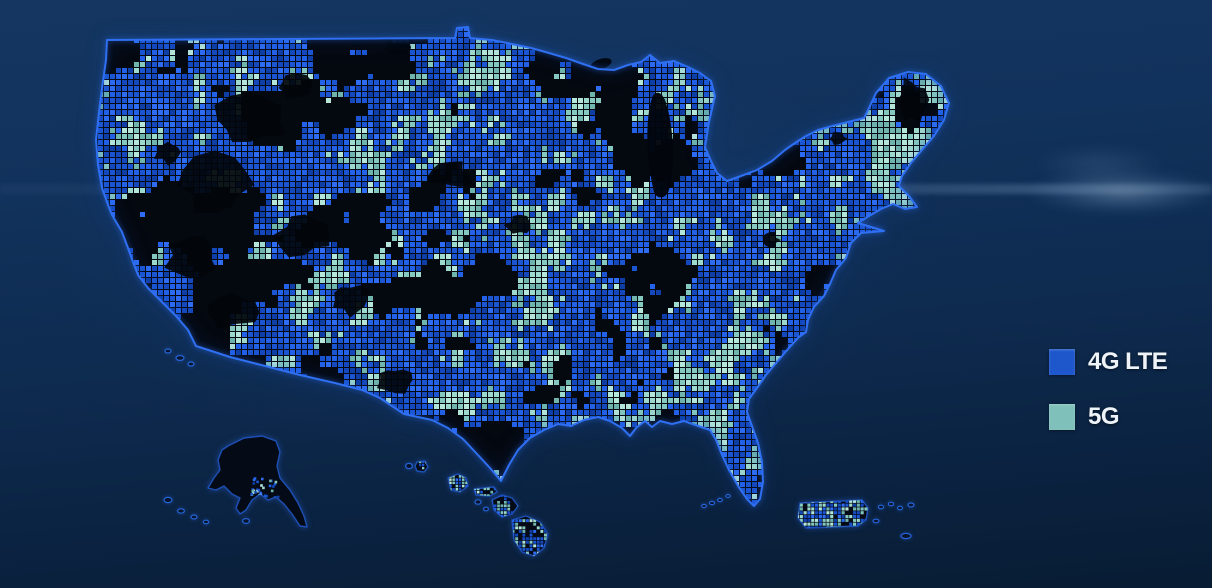 This screenshot has width=1212, height=588. I want to click on legend-item-4g-lte: 4G LTE, so click(1108, 361).